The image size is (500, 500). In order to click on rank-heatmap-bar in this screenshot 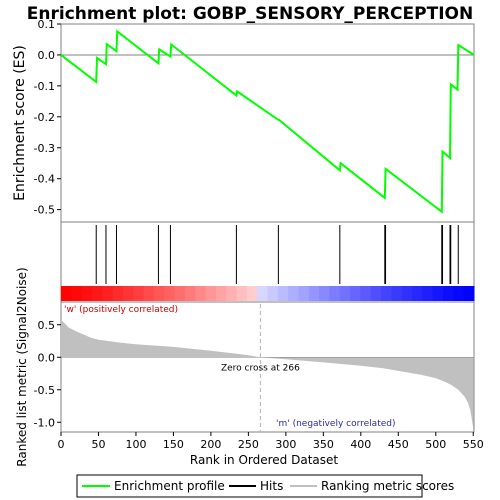, I will do `click(268, 293)`.